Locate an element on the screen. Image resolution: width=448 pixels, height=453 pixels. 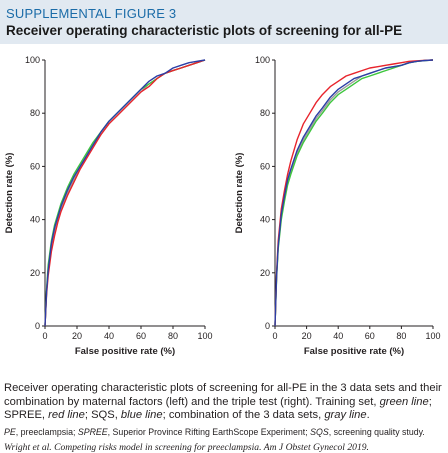
caption-text-3: ; SQS, is located at coordinates (102, 415).